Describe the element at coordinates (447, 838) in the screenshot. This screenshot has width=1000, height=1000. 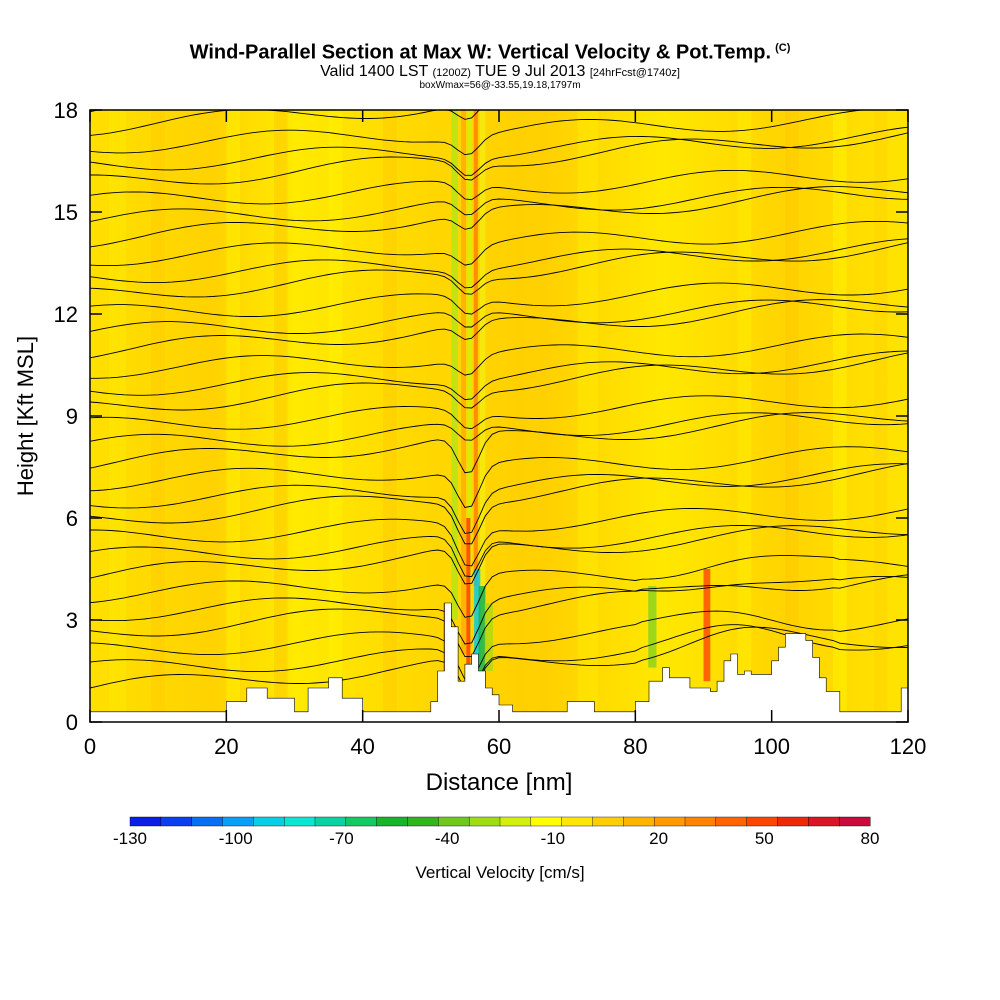
I see `colorbar-tick-label: -40` at that location.